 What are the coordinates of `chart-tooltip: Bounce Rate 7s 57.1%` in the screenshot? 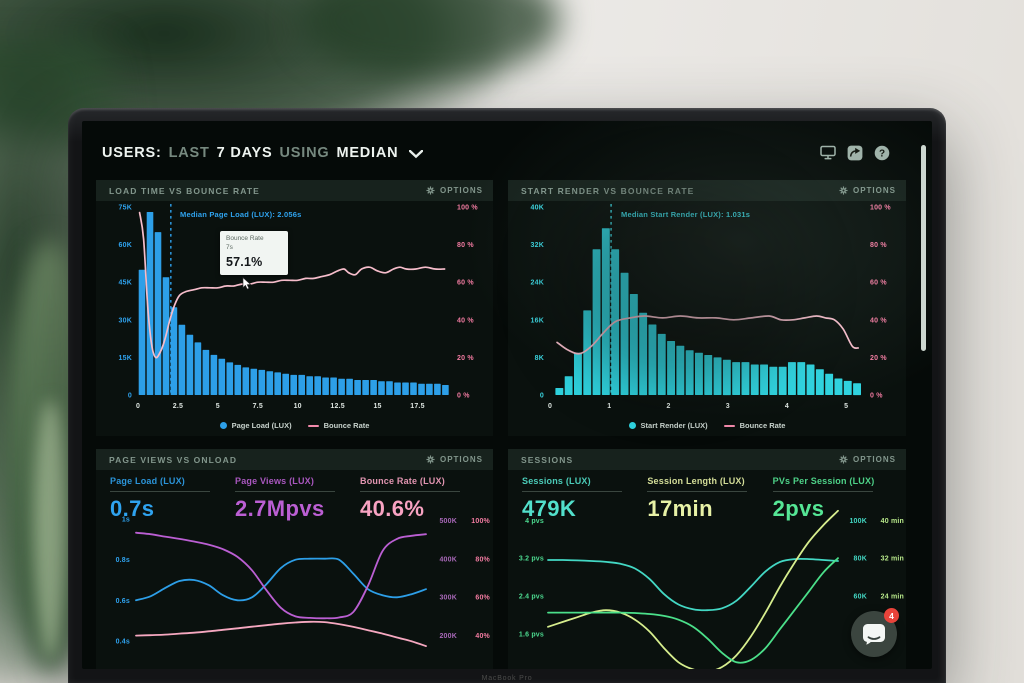 It's located at (254, 253).